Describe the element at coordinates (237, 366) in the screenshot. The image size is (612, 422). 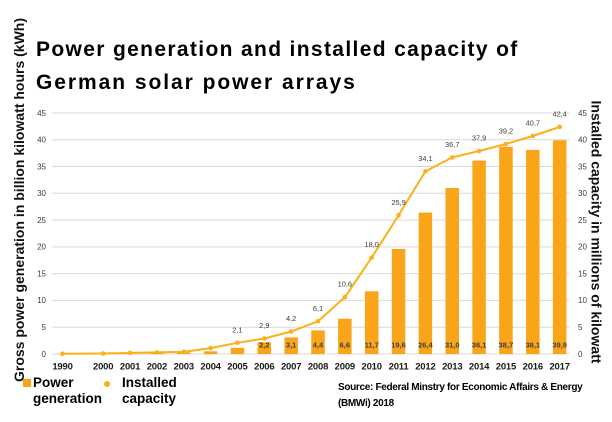
I see `svg-text: 2005` at that location.